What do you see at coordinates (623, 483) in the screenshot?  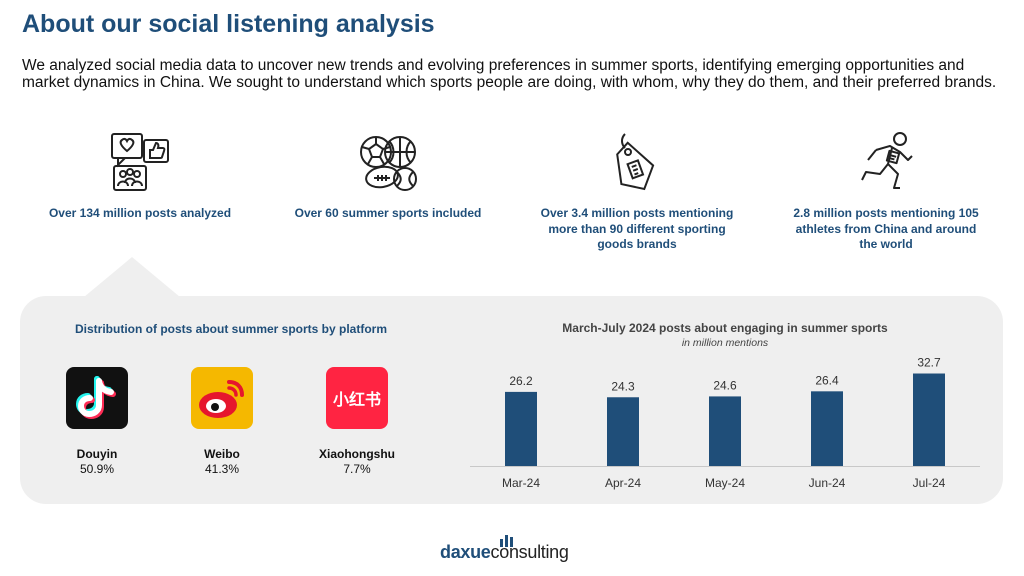 I see `x-tick-label: Apr-24` at bounding box center [623, 483].